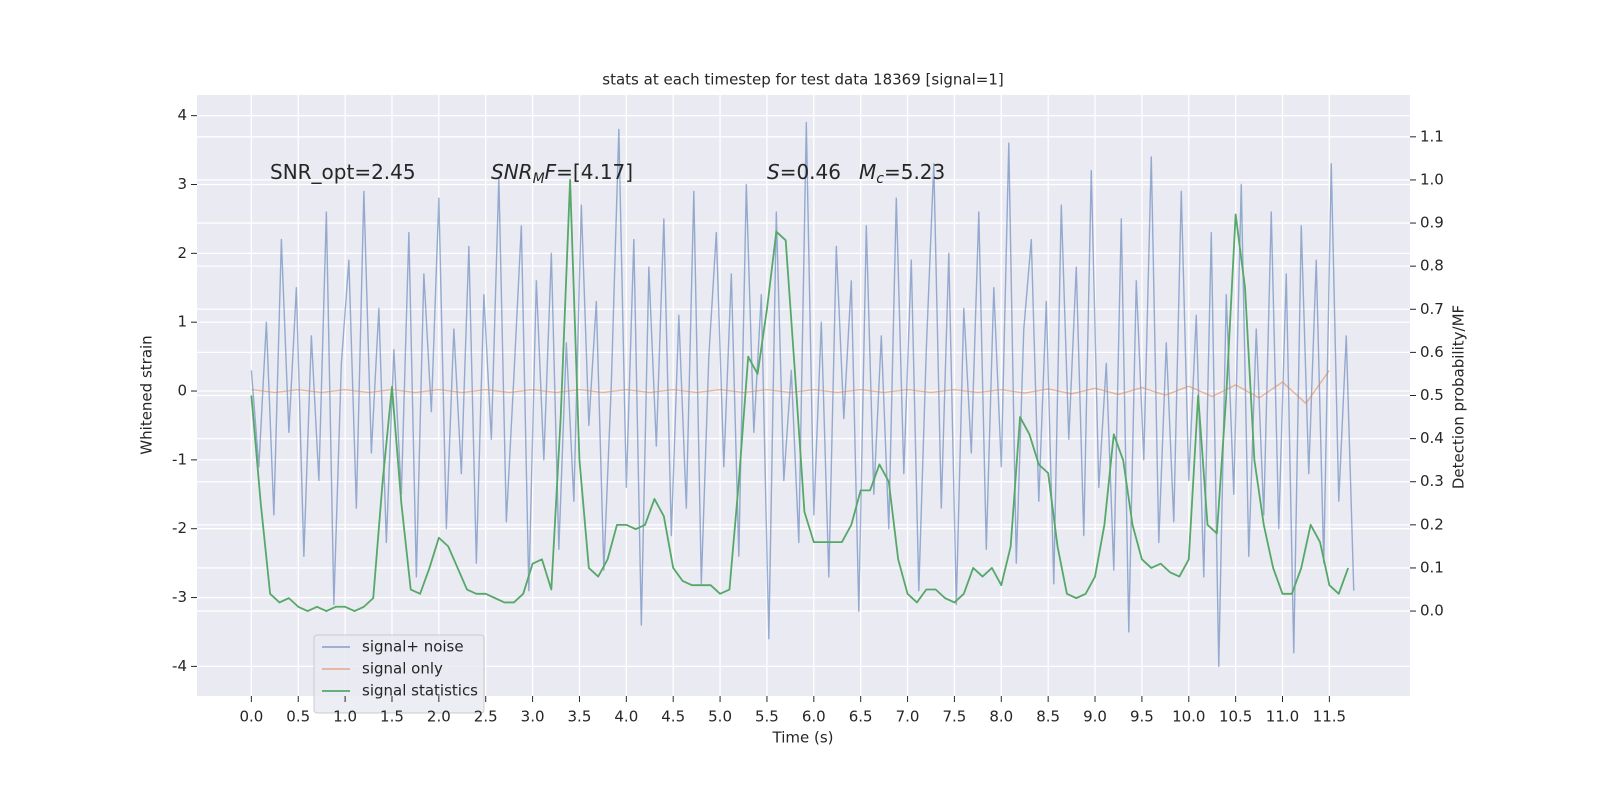  I want to click on annotation-text: =5.23, so click(914, 172).